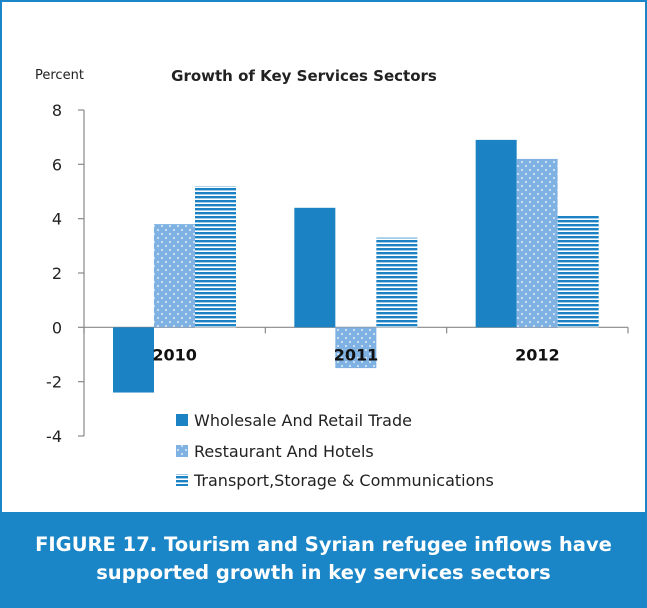  What do you see at coordinates (174, 354) in the screenshot?
I see `x-category-label: 2010` at bounding box center [174, 354].